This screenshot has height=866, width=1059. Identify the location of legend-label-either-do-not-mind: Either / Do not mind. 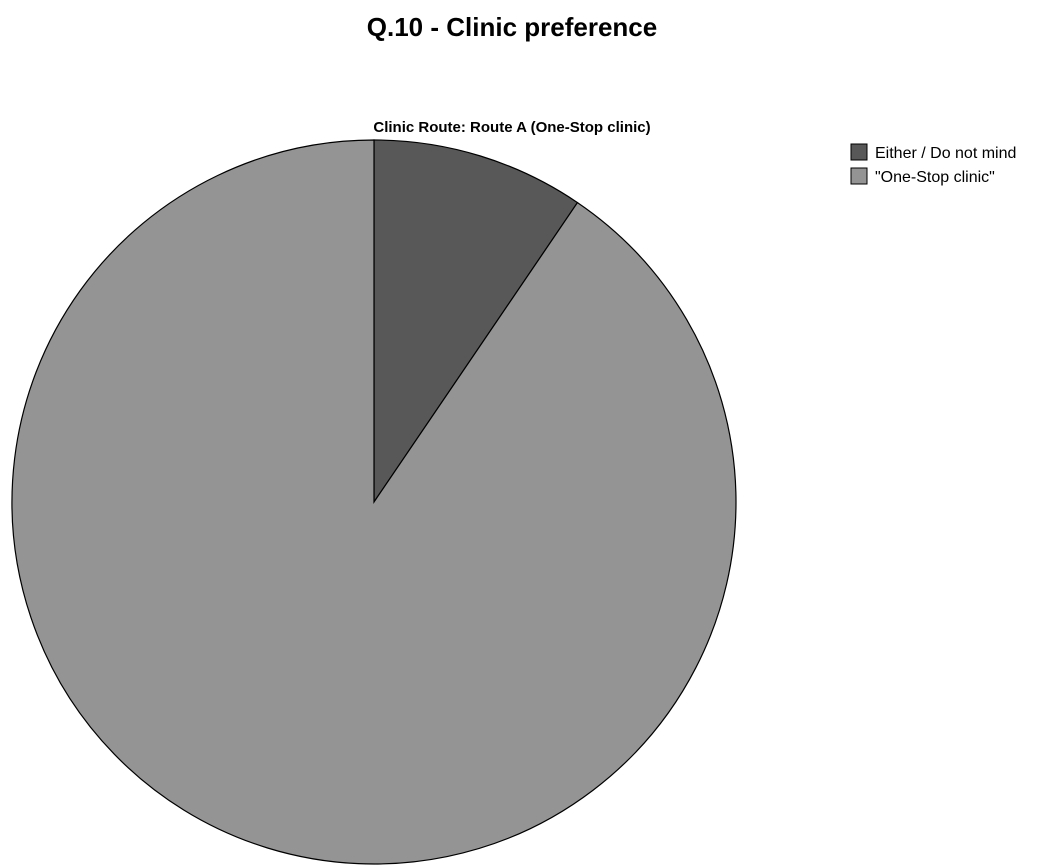
(945, 153).